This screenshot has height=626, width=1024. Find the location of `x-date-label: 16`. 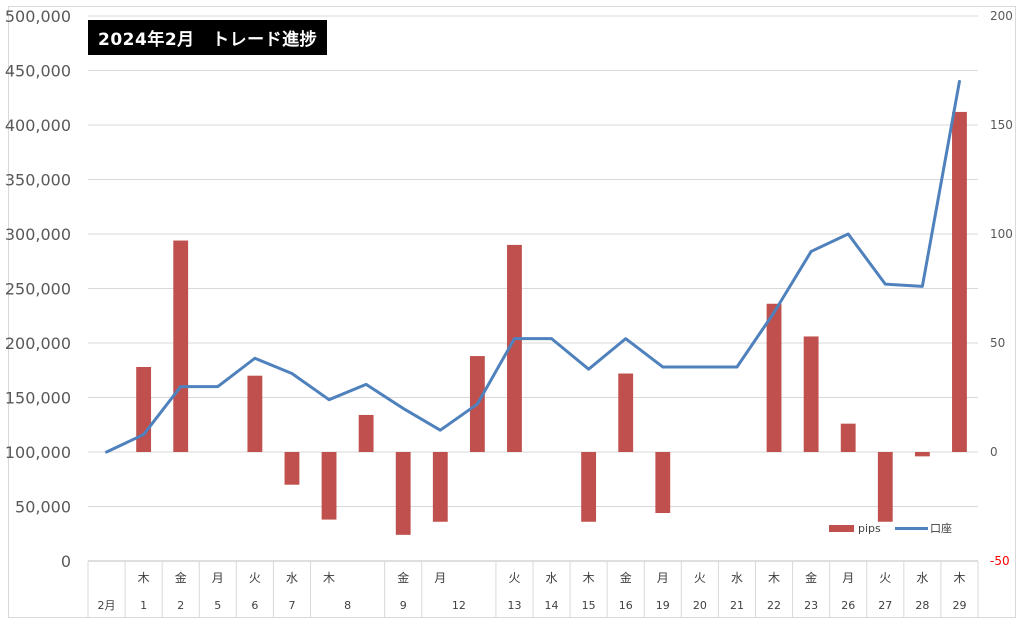

x-date-label: 16 is located at coordinates (626, 605).